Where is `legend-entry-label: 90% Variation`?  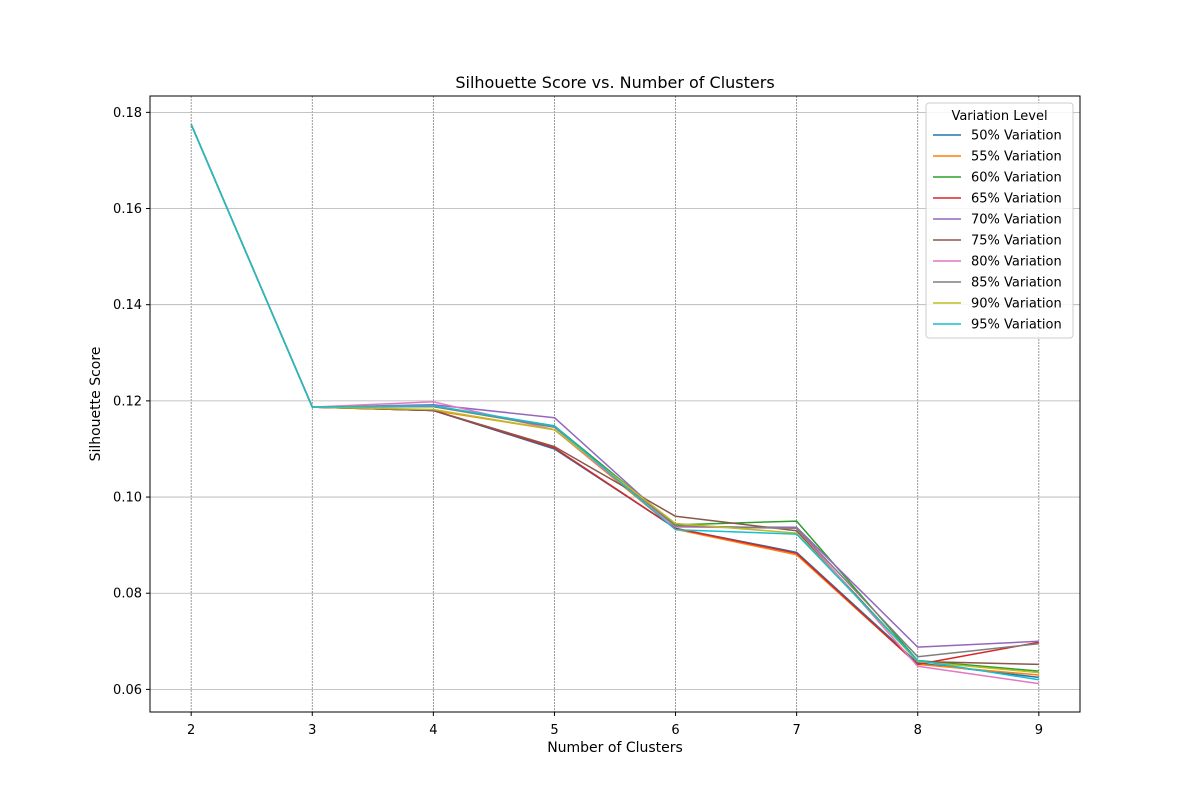 legend-entry-label: 90% Variation is located at coordinates (1016, 304).